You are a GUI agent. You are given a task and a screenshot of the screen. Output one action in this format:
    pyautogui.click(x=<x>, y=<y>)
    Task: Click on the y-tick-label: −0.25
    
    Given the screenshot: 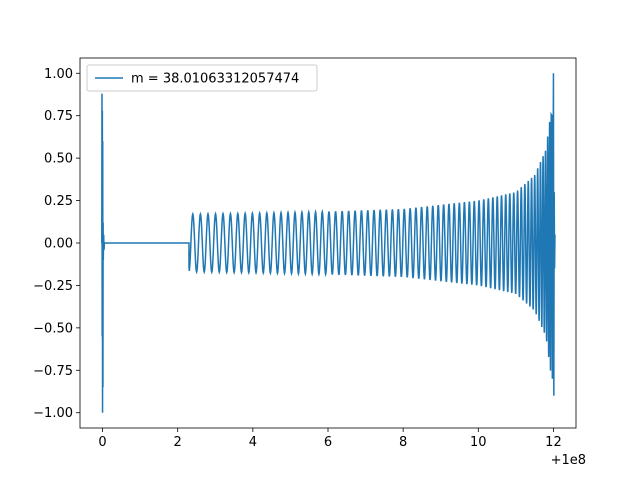 What is the action you would take?
    pyautogui.click(x=53, y=286)
    